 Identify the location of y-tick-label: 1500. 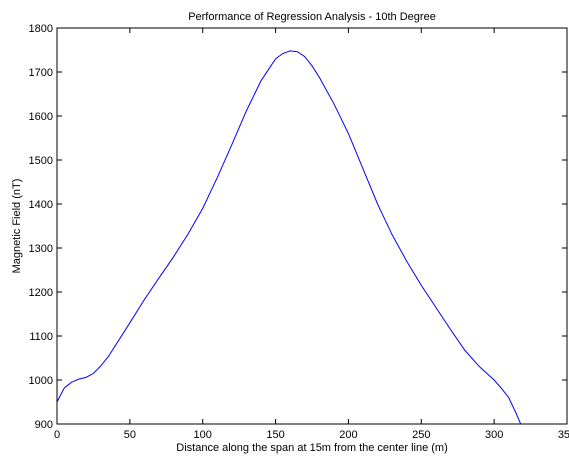
(41, 161).